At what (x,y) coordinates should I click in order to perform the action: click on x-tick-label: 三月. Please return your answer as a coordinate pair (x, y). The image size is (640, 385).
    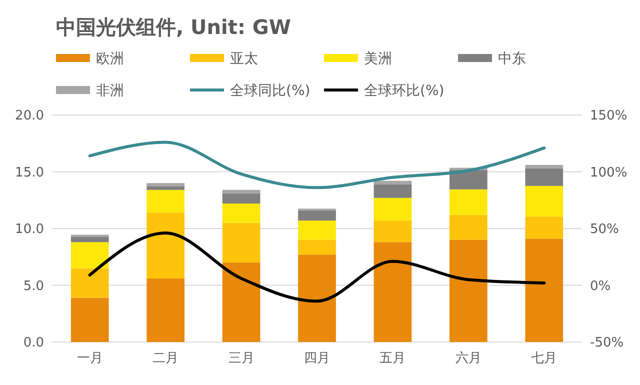
    Looking at the image, I should click on (241, 358).